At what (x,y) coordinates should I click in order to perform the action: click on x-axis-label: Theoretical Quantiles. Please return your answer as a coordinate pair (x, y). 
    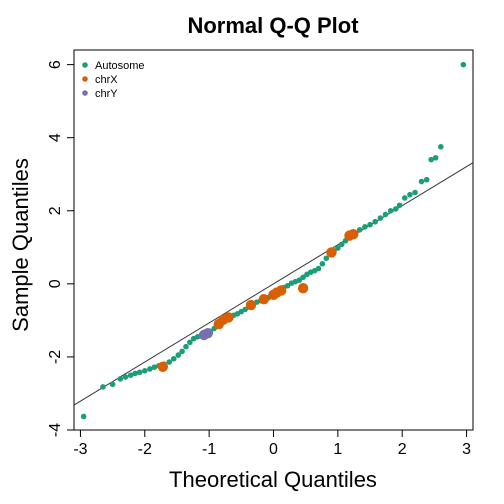
    Looking at the image, I should click on (273, 479).